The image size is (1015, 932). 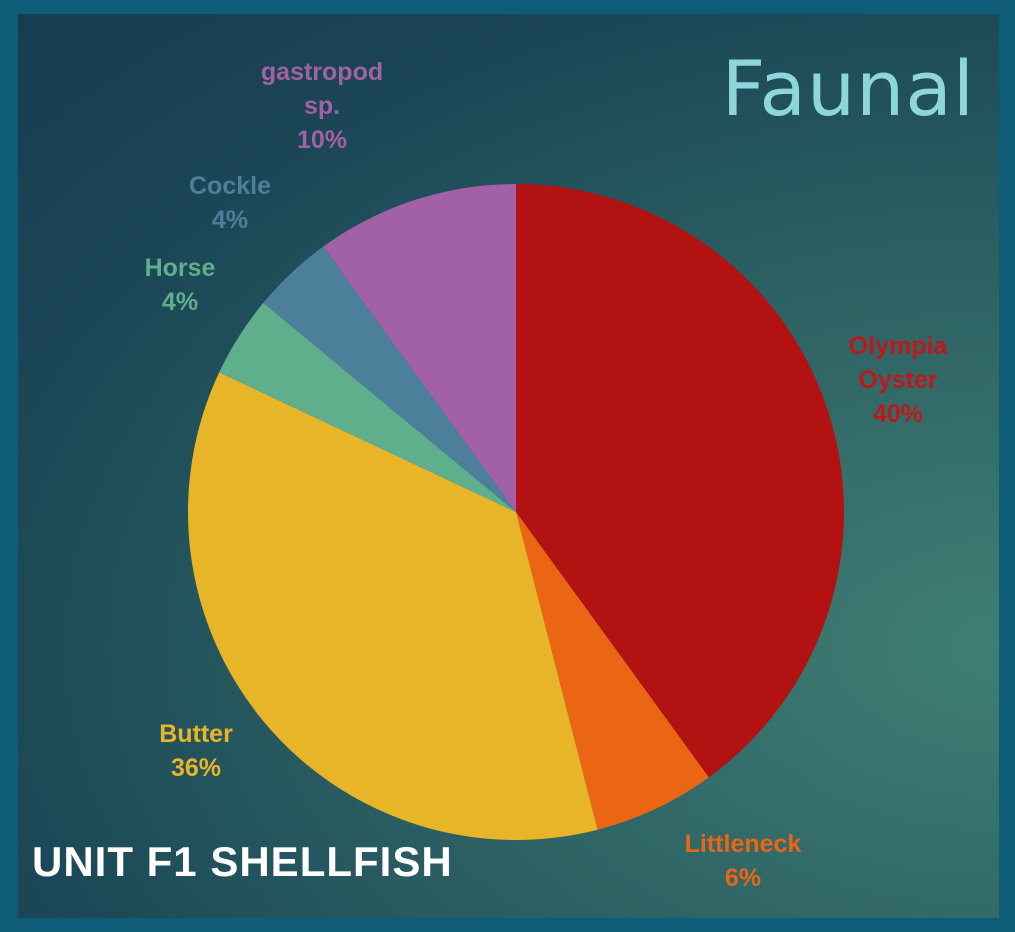 I want to click on pie-slice-horse, so click(x=367, y=407).